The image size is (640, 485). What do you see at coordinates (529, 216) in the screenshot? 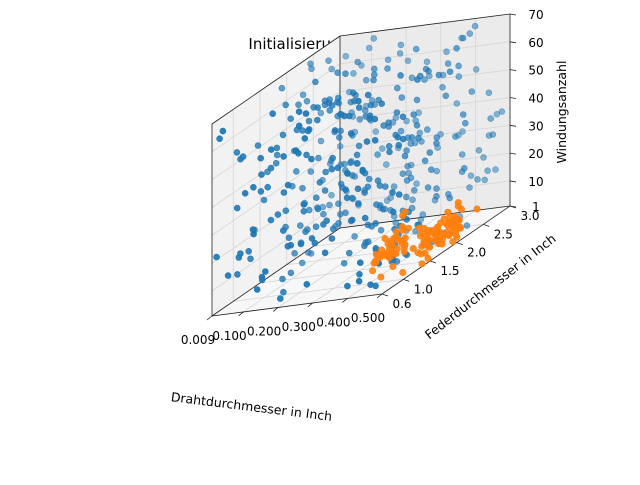
I see `y-tick-label: 3.0` at bounding box center [529, 216].